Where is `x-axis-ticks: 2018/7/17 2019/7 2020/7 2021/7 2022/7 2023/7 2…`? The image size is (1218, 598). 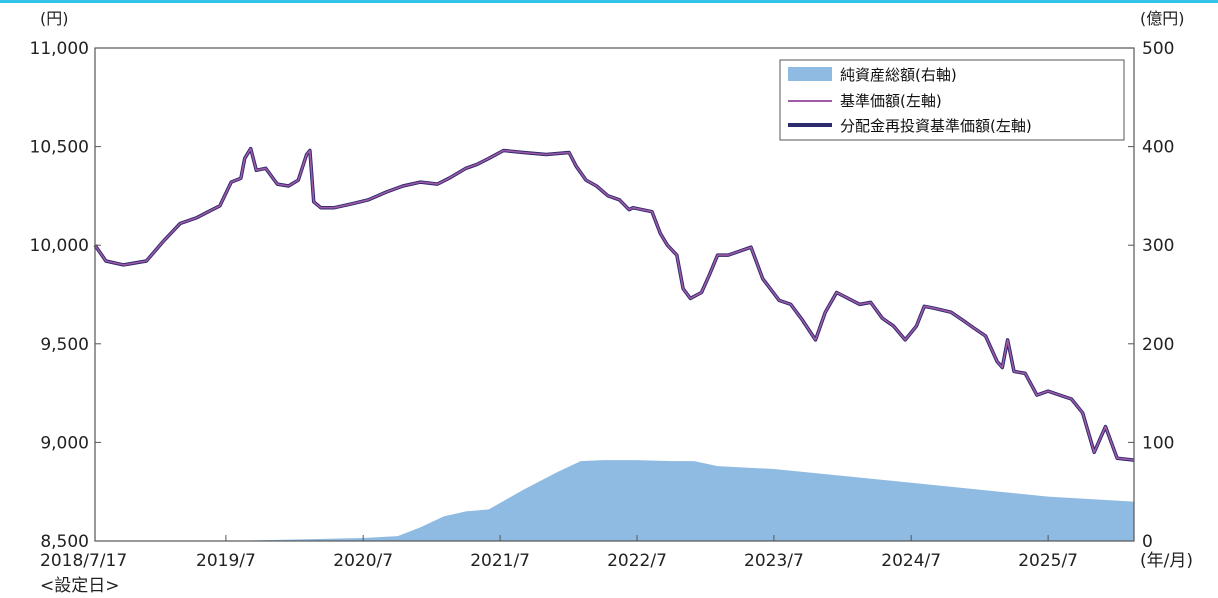
x-axis-ticks: 2018/7/17 2019/7 2020/7 2021/7 2022/7 2023/7 2… is located at coordinates (559, 553).